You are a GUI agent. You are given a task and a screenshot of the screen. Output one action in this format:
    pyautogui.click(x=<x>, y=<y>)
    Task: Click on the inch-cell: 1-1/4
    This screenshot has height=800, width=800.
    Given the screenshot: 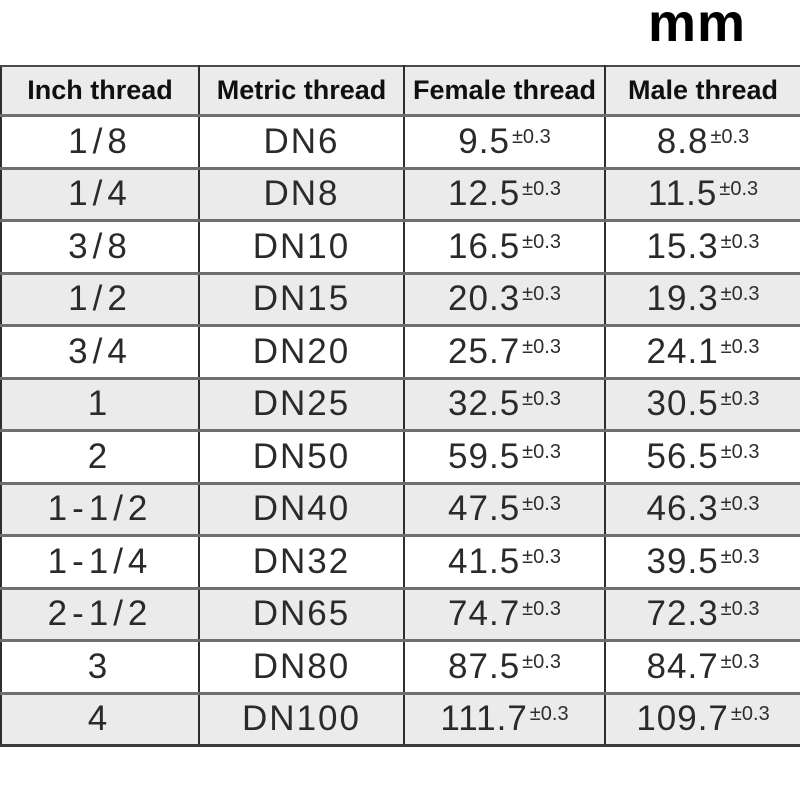 What is the action you would take?
    pyautogui.click(x=100, y=562)
    